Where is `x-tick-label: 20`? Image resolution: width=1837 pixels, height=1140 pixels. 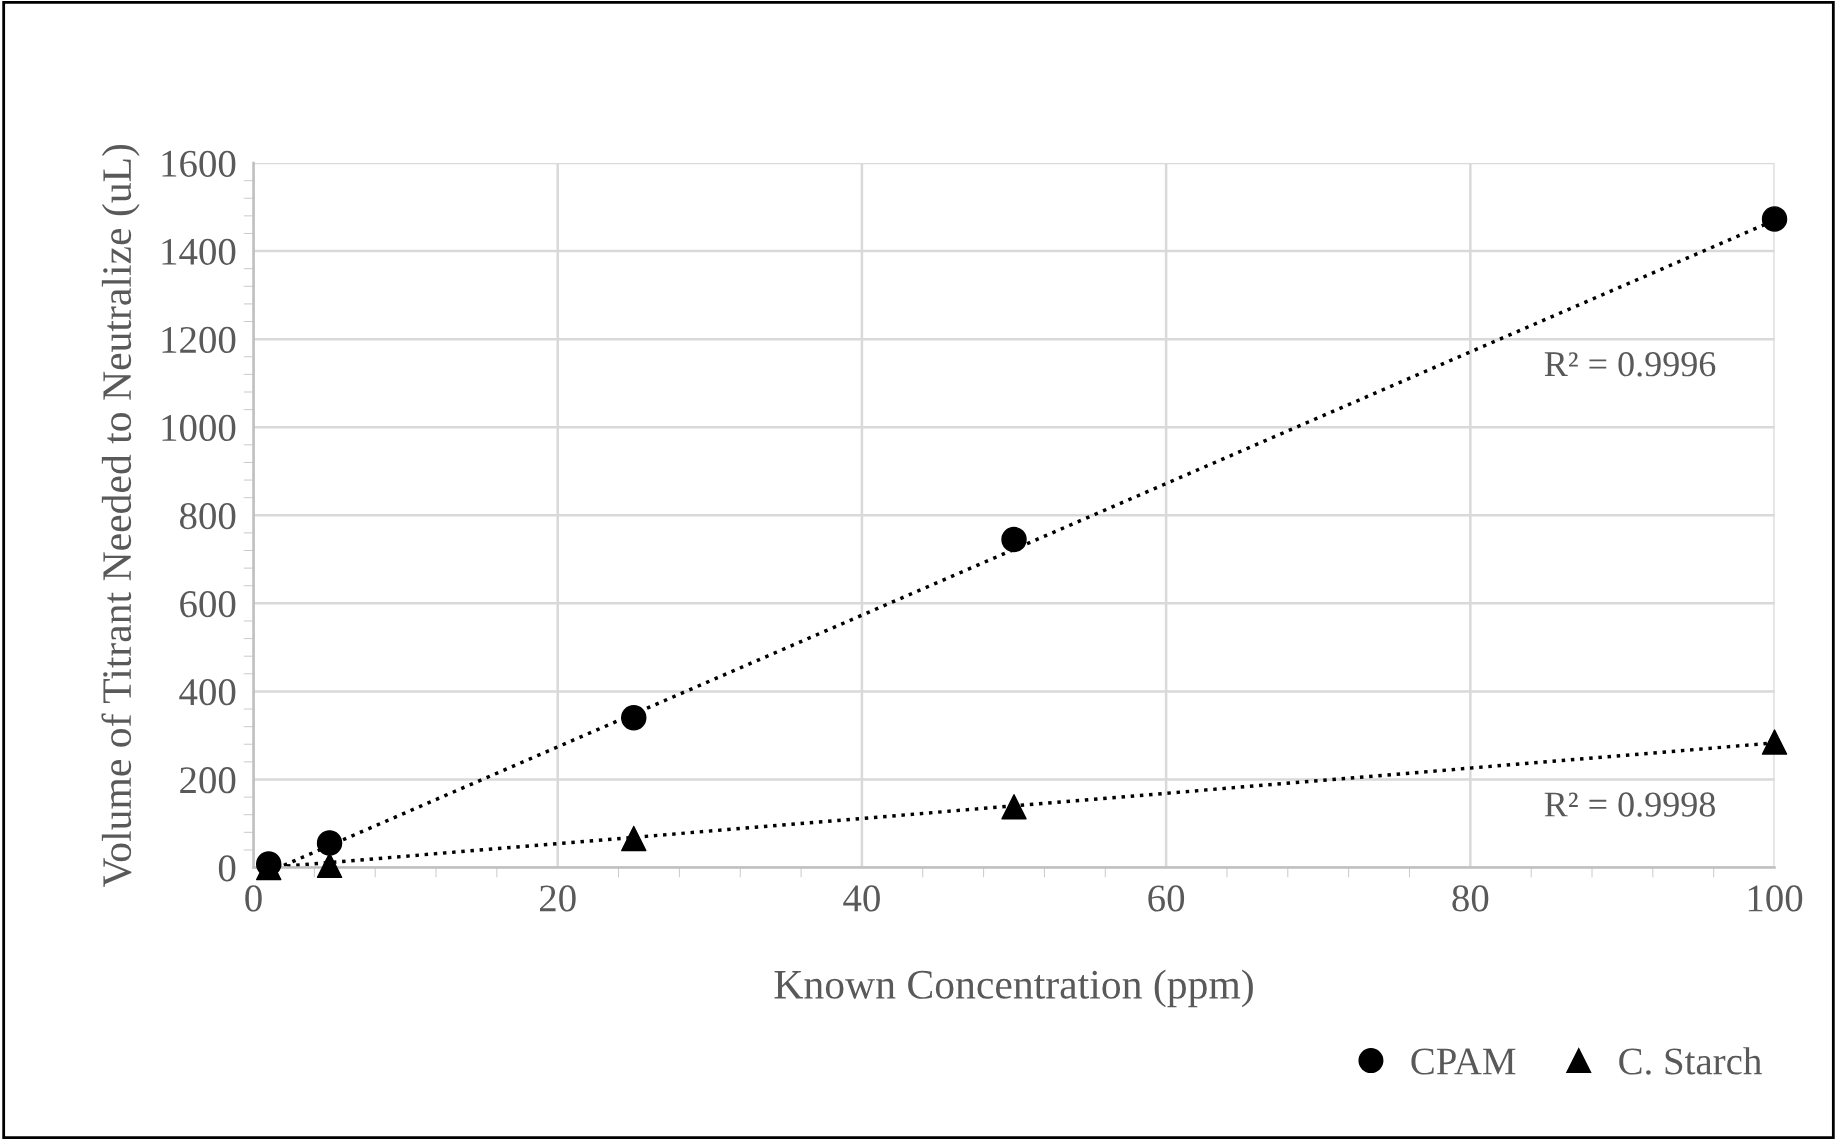
x-tick-label: 20 is located at coordinates (557, 898).